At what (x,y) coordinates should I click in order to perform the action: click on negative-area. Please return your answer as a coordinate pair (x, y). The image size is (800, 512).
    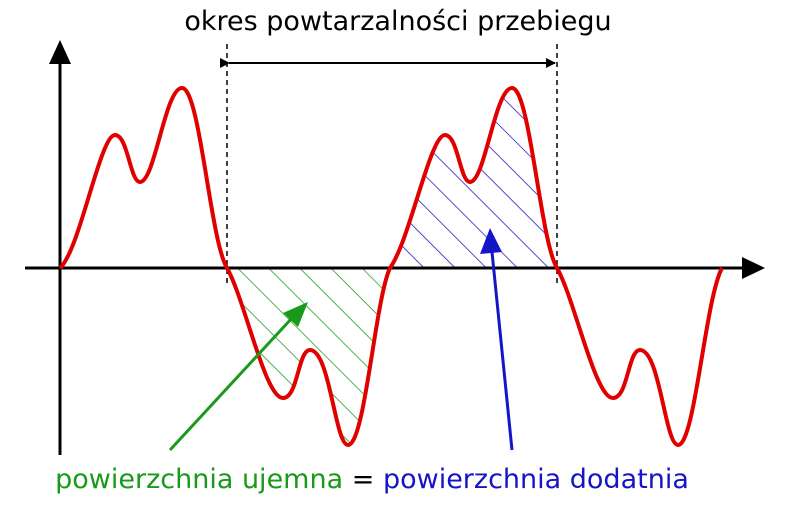
    Looking at the image, I should click on (308, 356).